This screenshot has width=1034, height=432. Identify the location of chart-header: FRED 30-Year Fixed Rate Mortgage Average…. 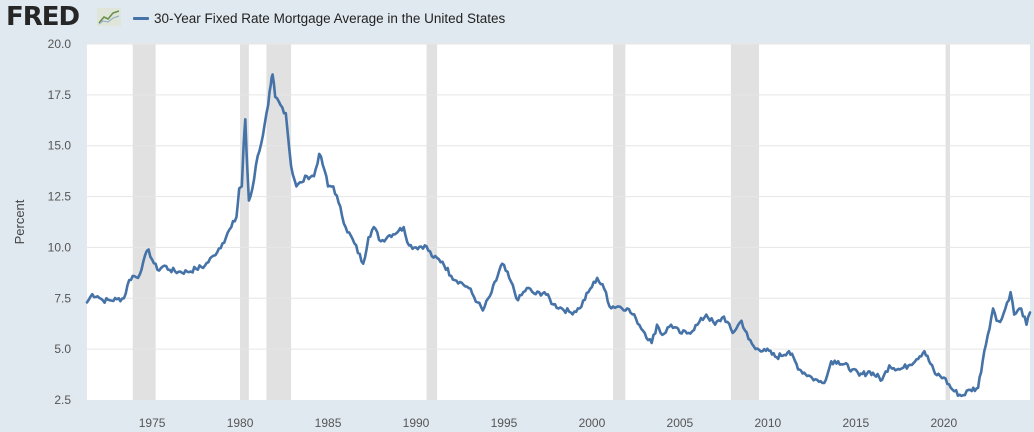
(517, 18).